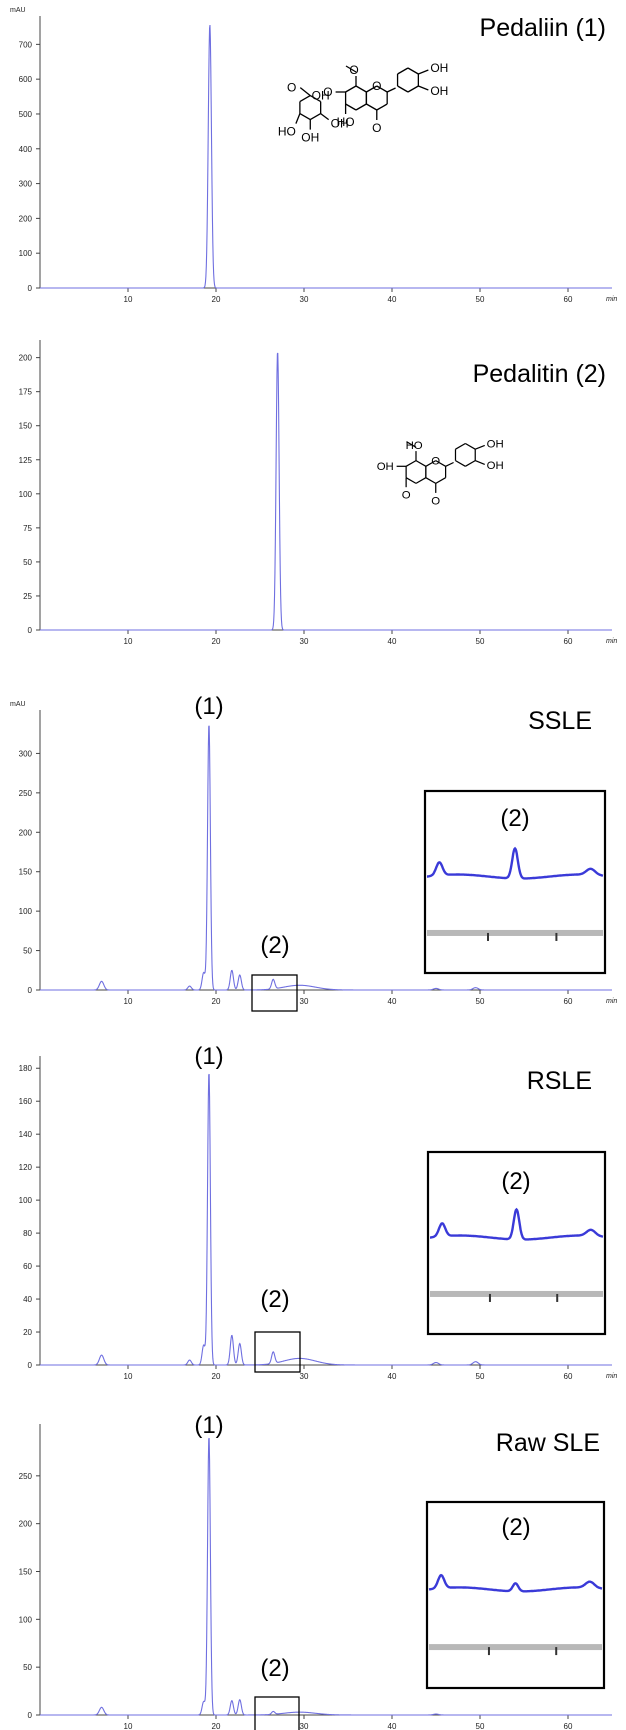 This screenshot has height=1730, width=626. I want to click on y-tick-label: 125, so click(26, 460).